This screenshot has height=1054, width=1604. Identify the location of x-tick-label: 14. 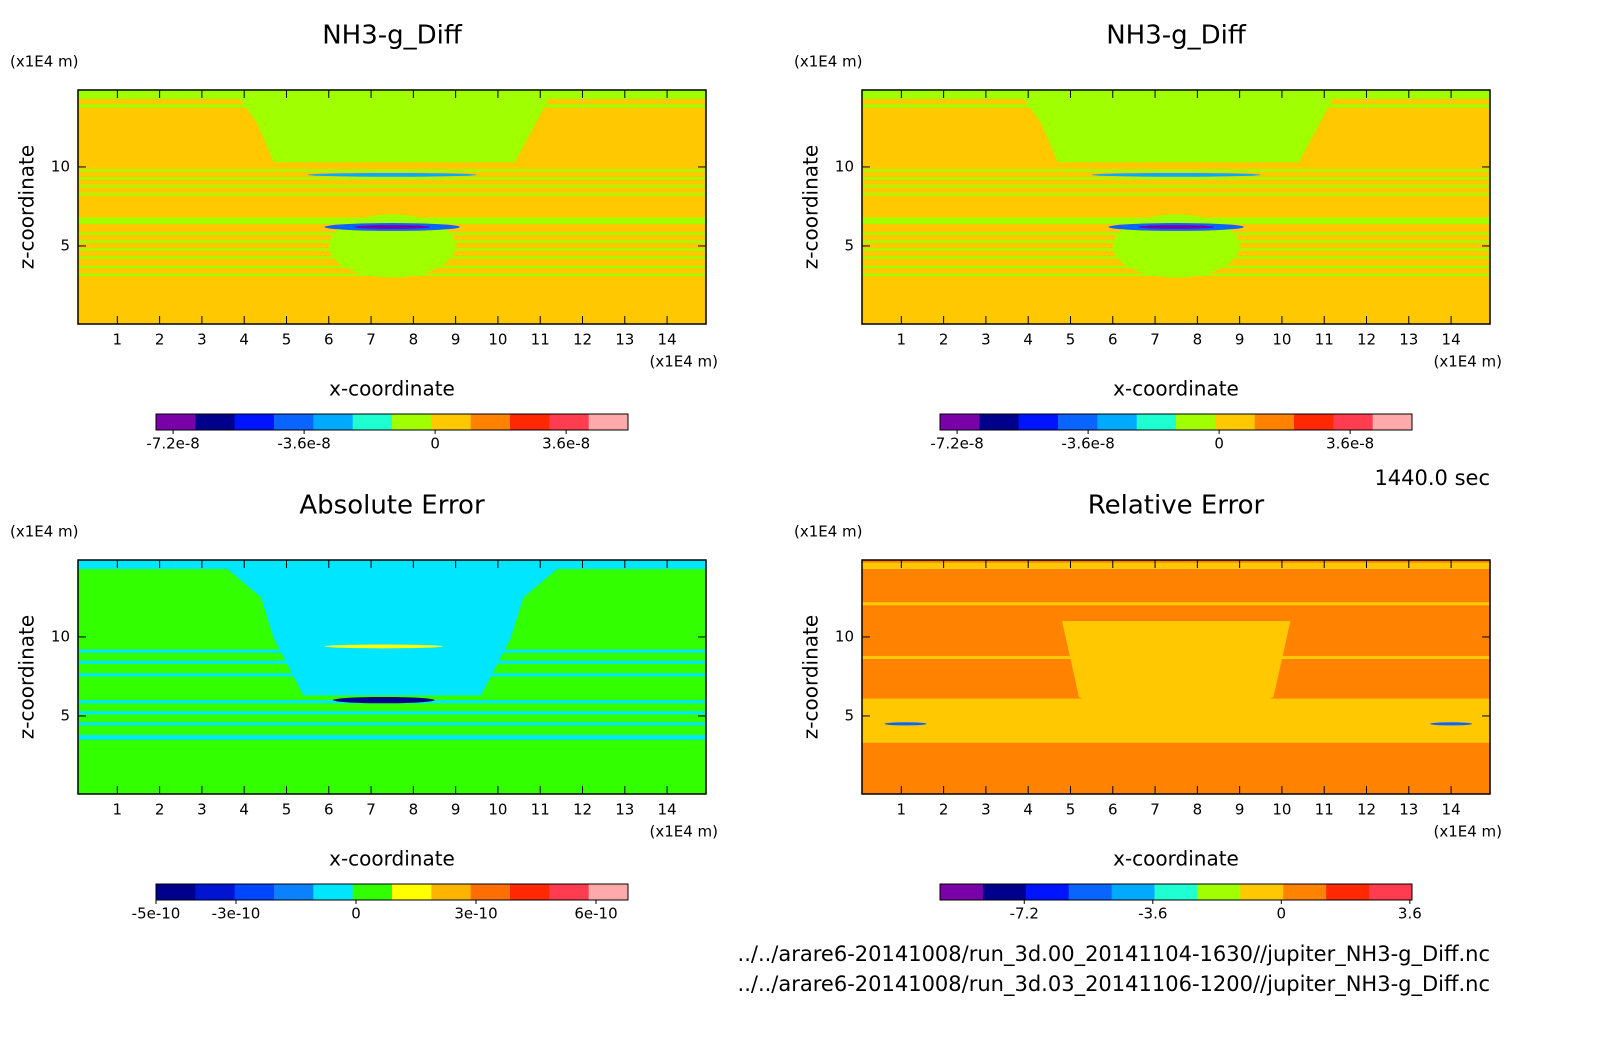
(1451, 340).